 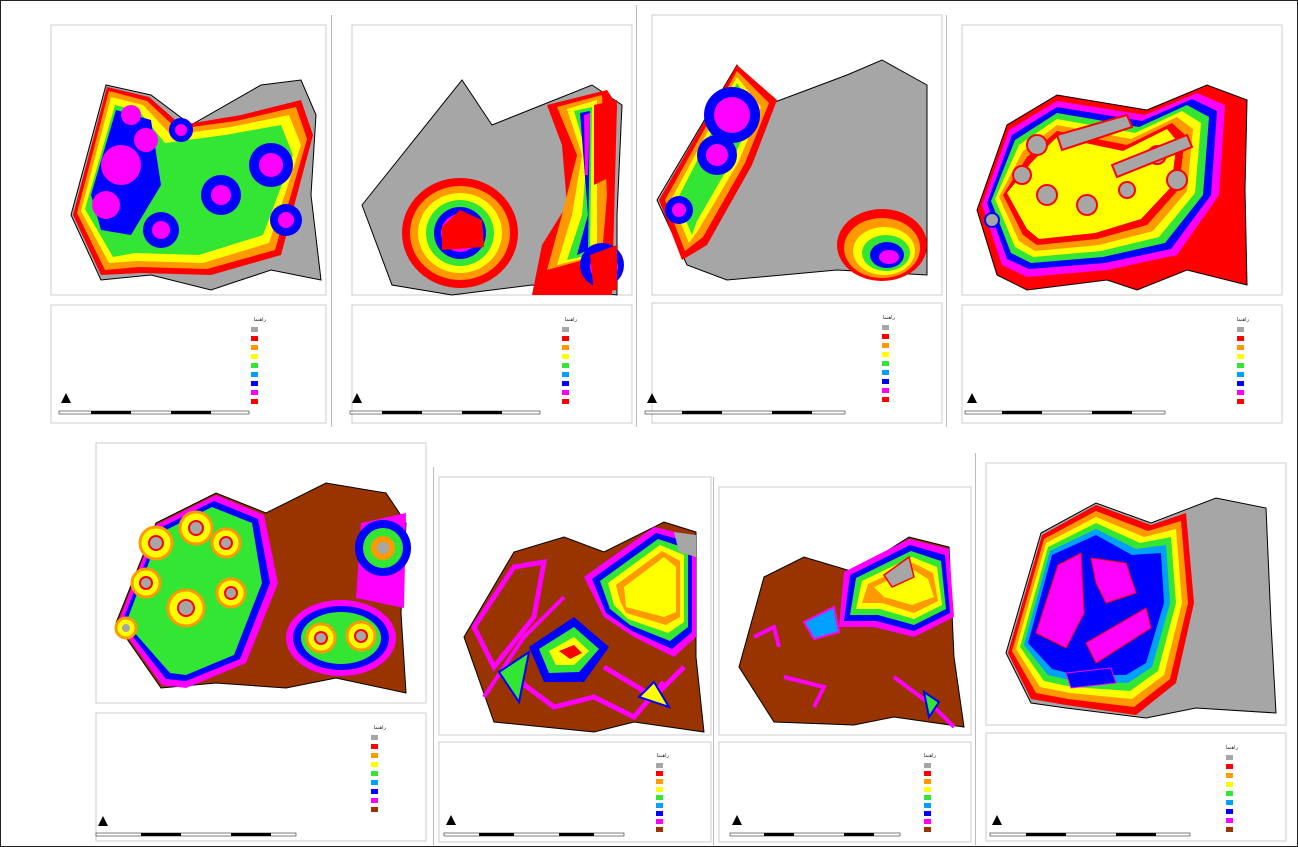 What do you see at coordinates (1112, 187) in the screenshot?
I see `map-4-zones` at bounding box center [1112, 187].